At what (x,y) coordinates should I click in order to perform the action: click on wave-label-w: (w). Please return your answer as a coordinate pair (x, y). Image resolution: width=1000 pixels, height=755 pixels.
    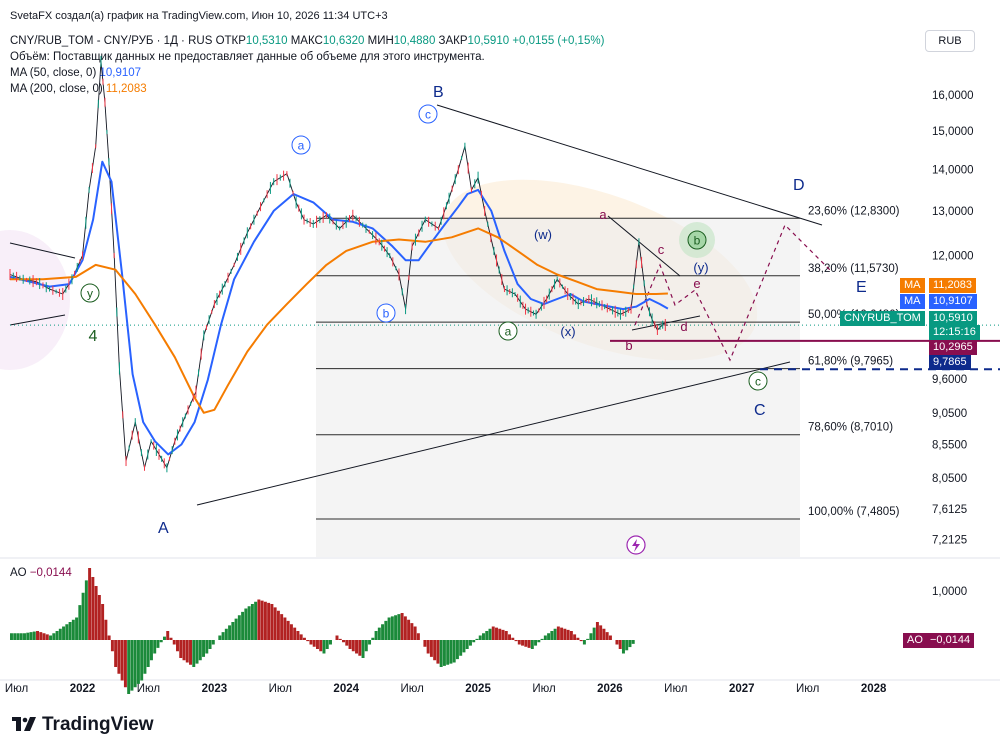
    Looking at the image, I should click on (543, 234).